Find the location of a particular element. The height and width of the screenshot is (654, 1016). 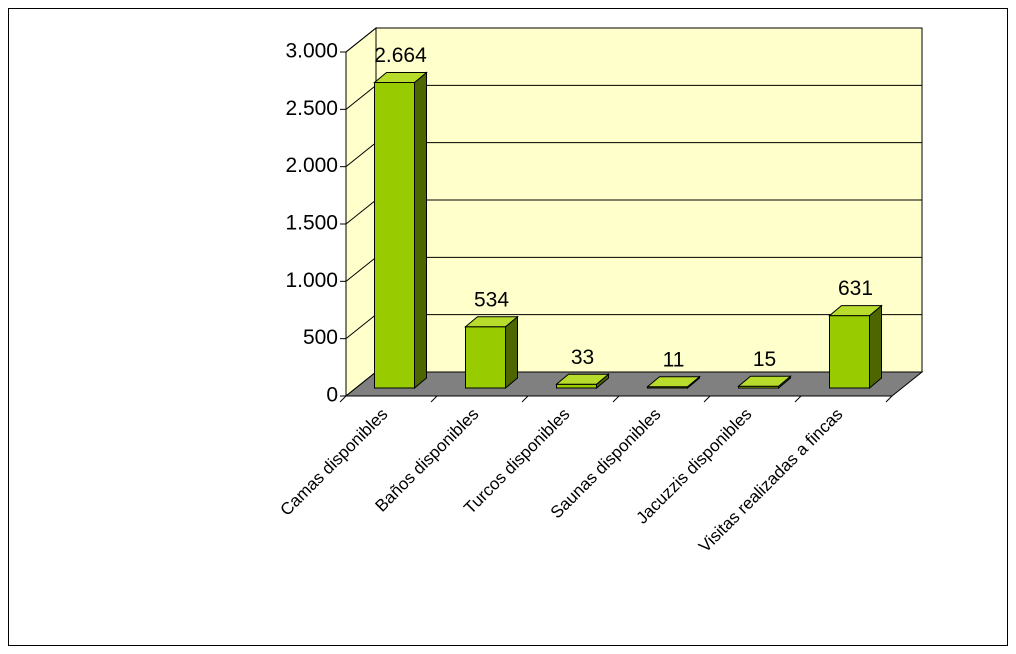

value-label: 33 is located at coordinates (582, 357).